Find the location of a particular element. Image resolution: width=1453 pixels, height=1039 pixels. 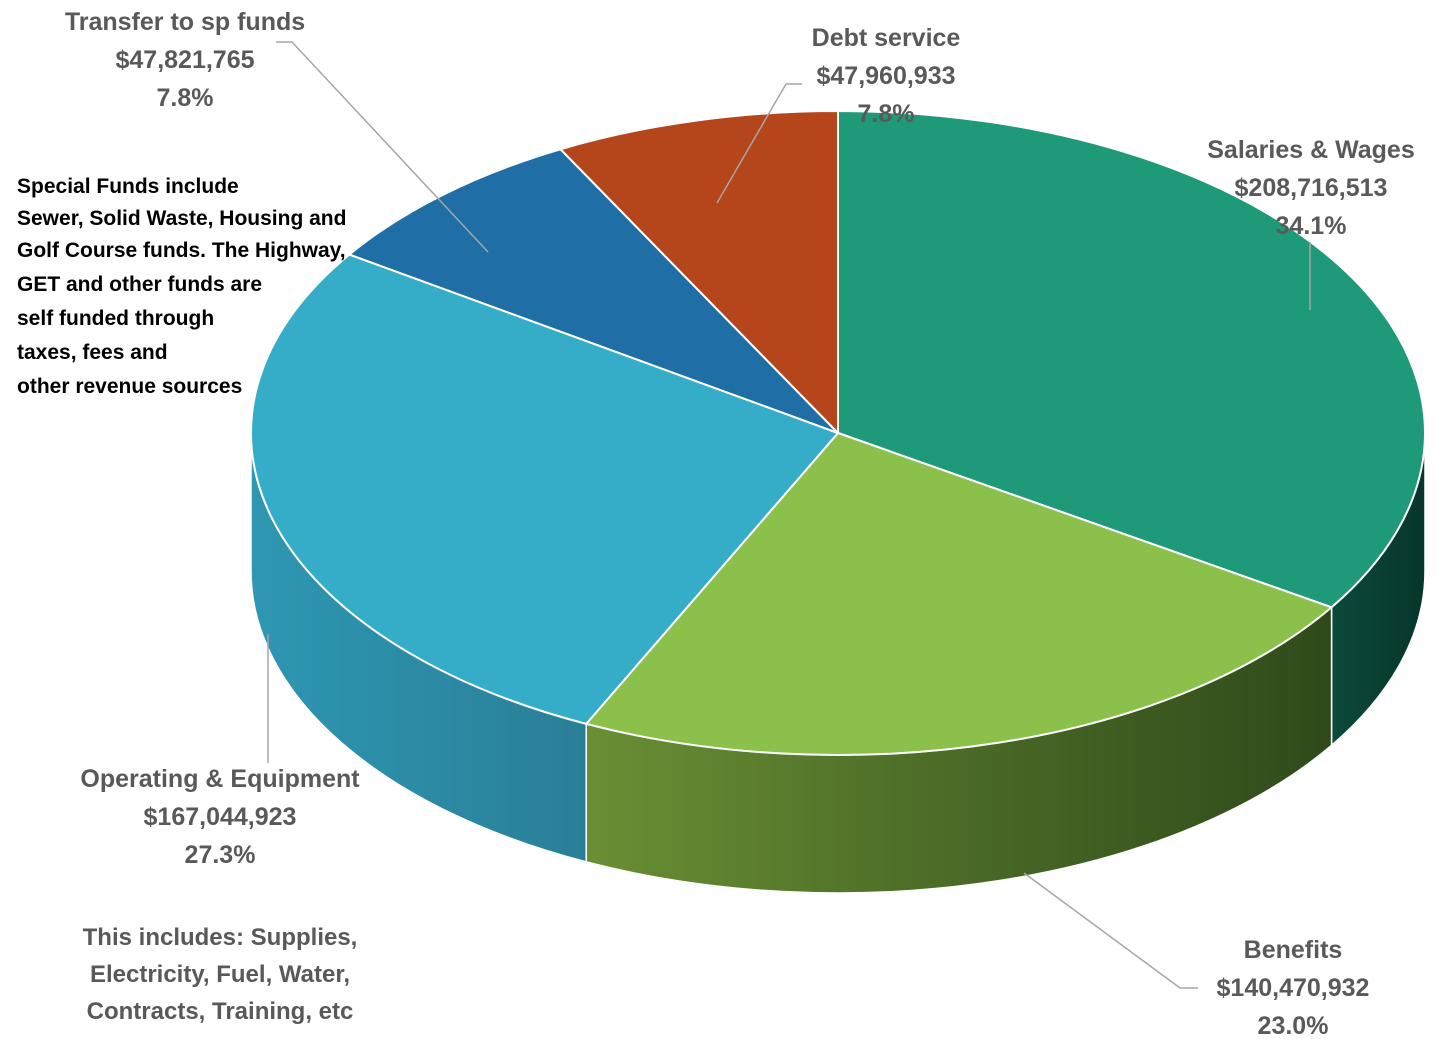

note-special-funds-line-2: Sewer, Solid Waste, Housing and is located at coordinates (181, 218).